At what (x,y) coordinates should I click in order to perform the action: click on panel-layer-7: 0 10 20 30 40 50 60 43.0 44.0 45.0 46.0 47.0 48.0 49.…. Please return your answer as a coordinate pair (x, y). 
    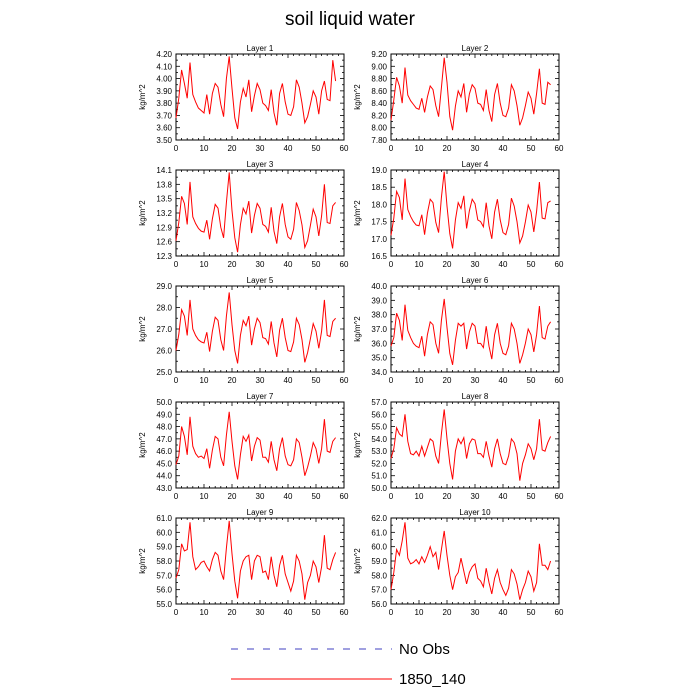
    Looking at the image, I should click on (243, 446).